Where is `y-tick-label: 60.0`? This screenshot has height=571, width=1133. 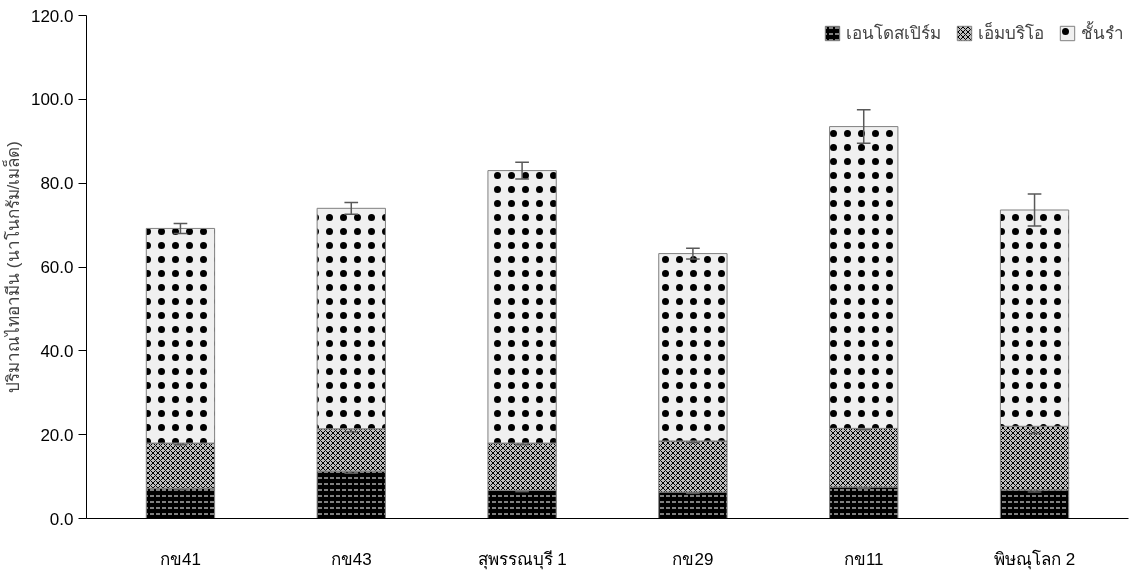
y-tick-label: 60.0 is located at coordinates (57, 267).